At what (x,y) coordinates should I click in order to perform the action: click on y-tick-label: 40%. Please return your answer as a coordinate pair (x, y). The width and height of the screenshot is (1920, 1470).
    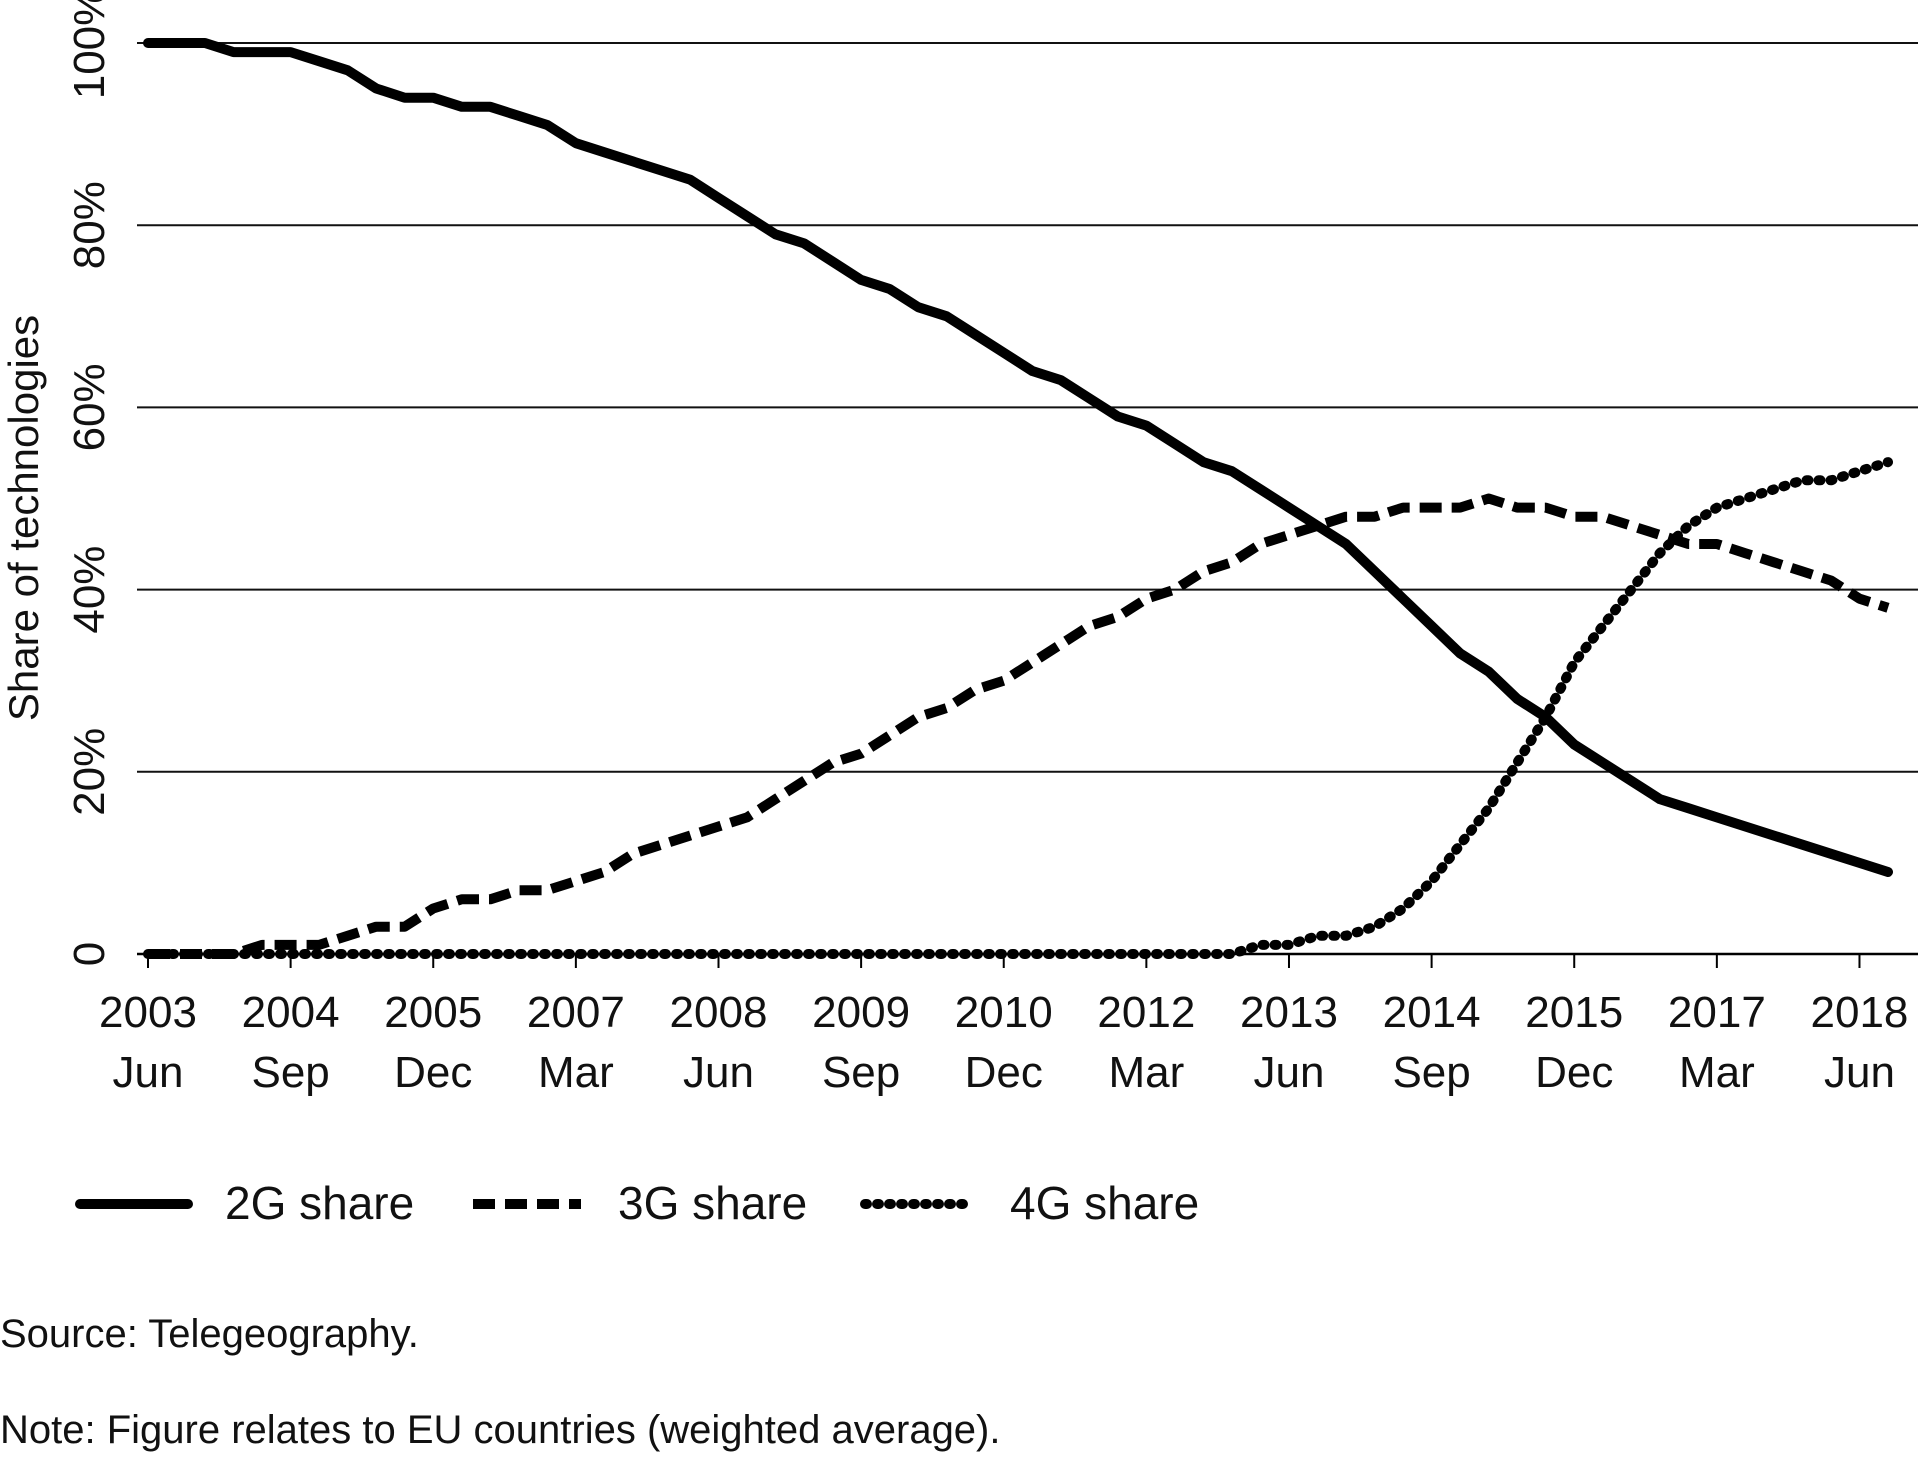
    Looking at the image, I should click on (89, 590).